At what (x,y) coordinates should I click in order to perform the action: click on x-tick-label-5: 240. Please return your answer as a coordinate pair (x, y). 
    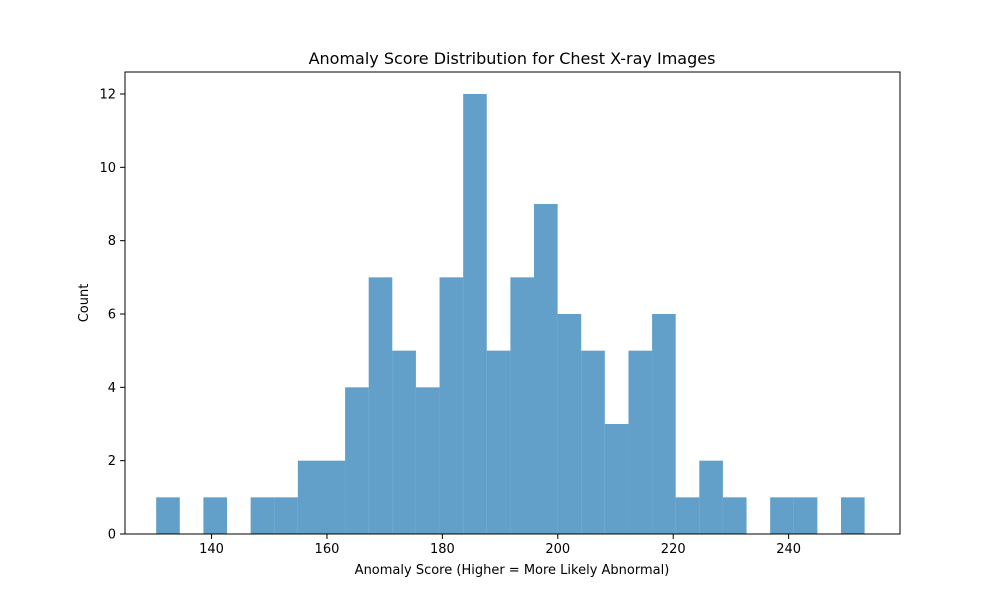
    Looking at the image, I should click on (788, 549).